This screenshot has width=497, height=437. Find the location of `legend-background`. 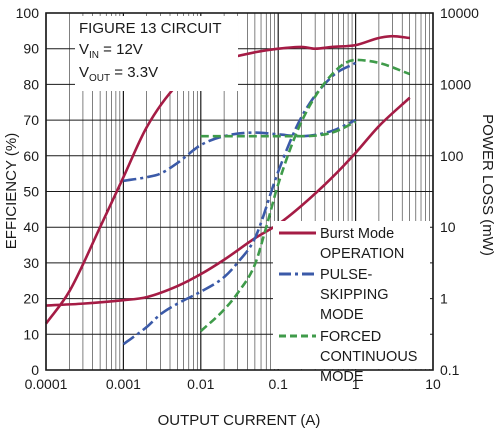

legend-background is located at coordinates (351, 295).